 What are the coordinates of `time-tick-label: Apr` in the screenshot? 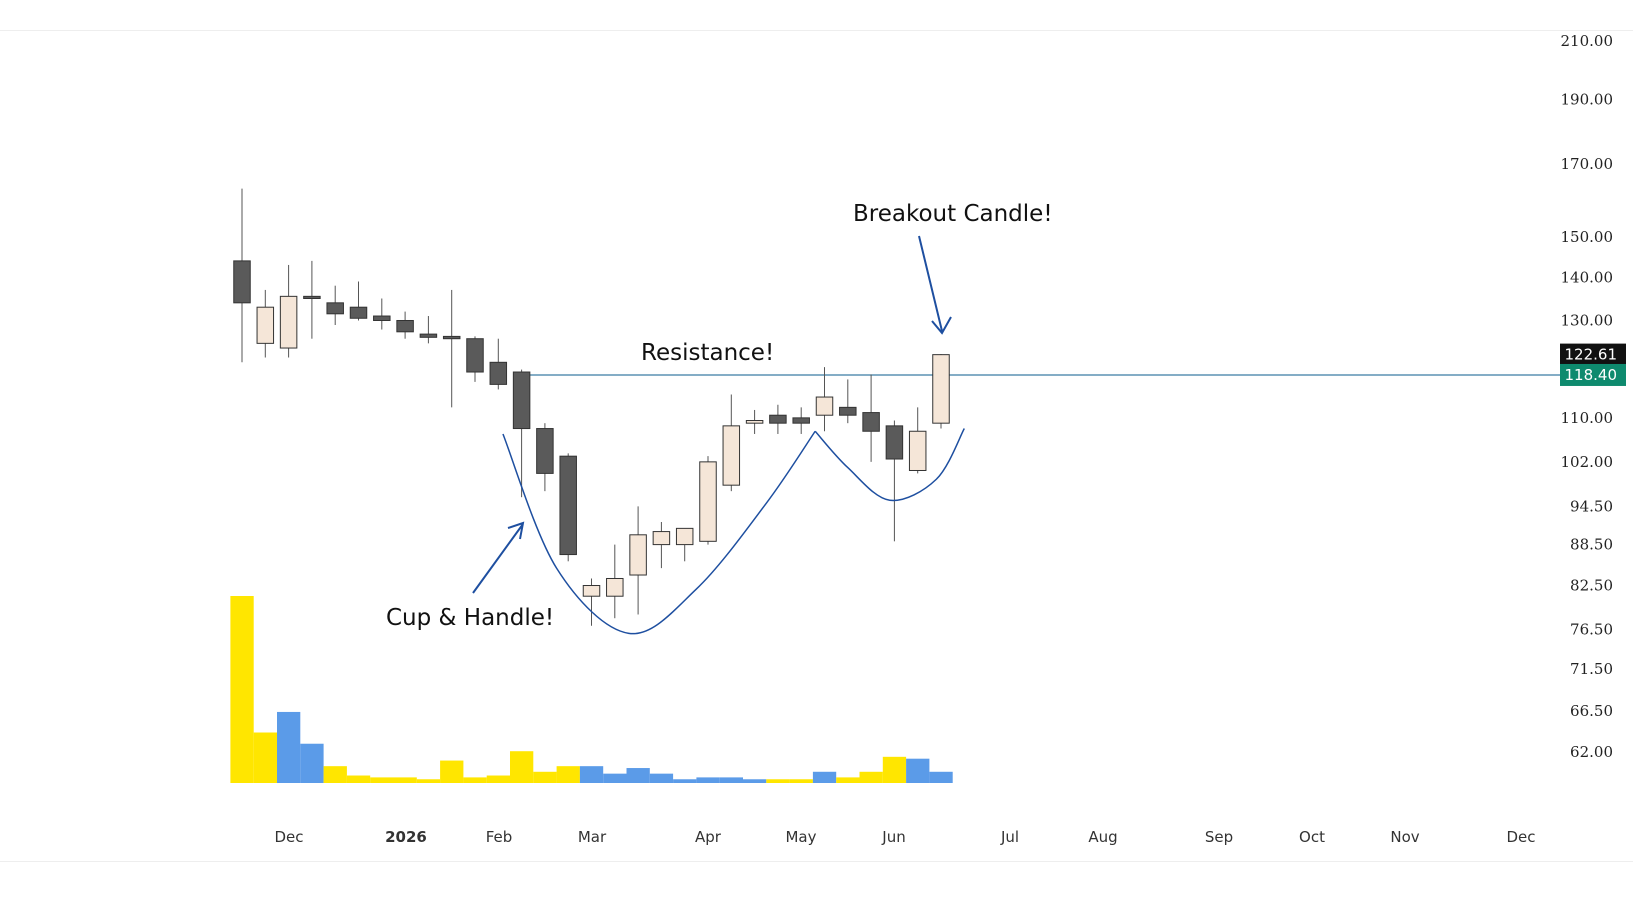 It's located at (708, 837).